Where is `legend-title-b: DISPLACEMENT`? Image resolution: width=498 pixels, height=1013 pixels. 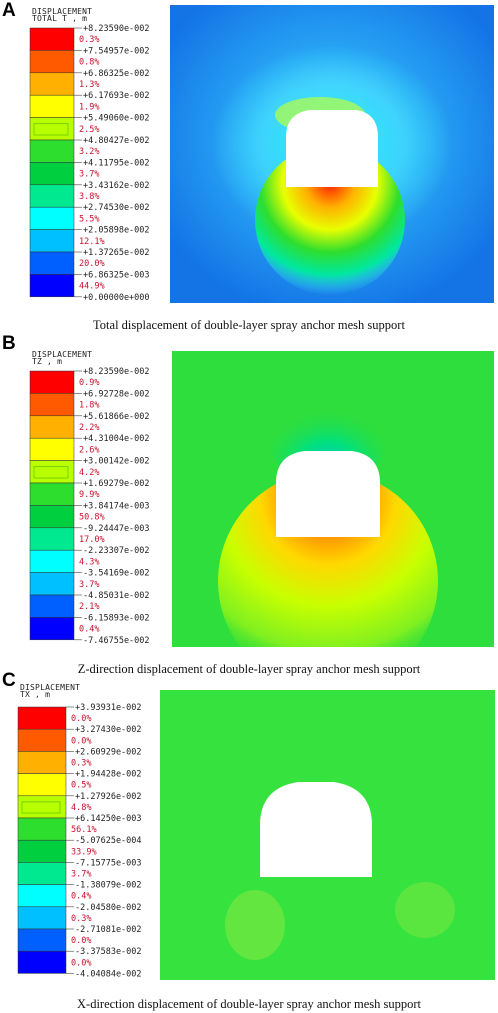 legend-title-b: DISPLACEMENT is located at coordinates (62, 354).